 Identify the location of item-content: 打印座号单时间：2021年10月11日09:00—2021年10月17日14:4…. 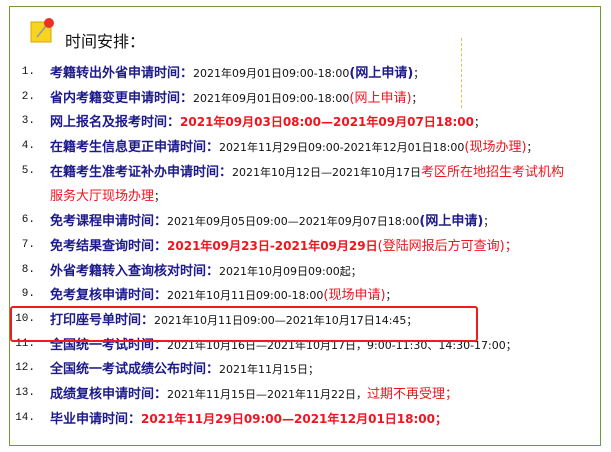
(233, 320).